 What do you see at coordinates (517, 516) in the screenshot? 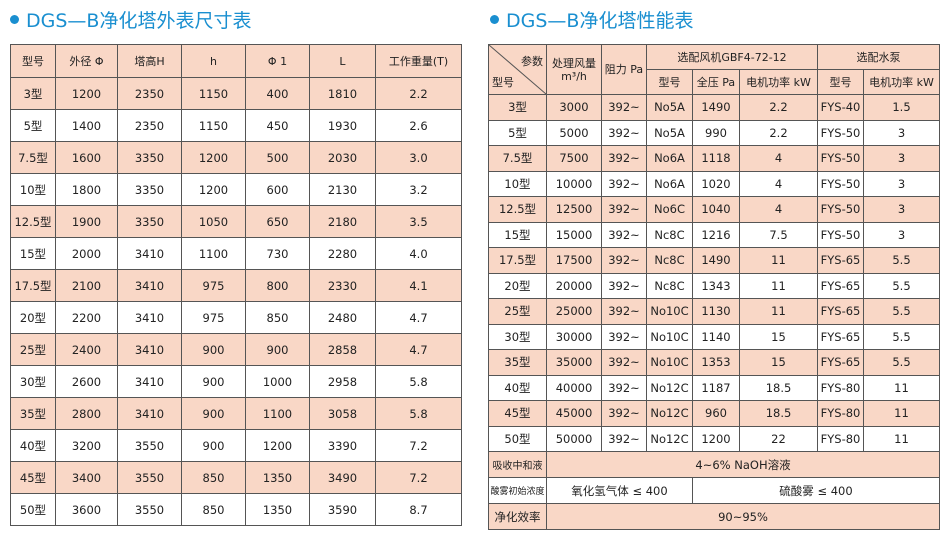
I see `efficiency-label: 净化效率` at bounding box center [517, 516].